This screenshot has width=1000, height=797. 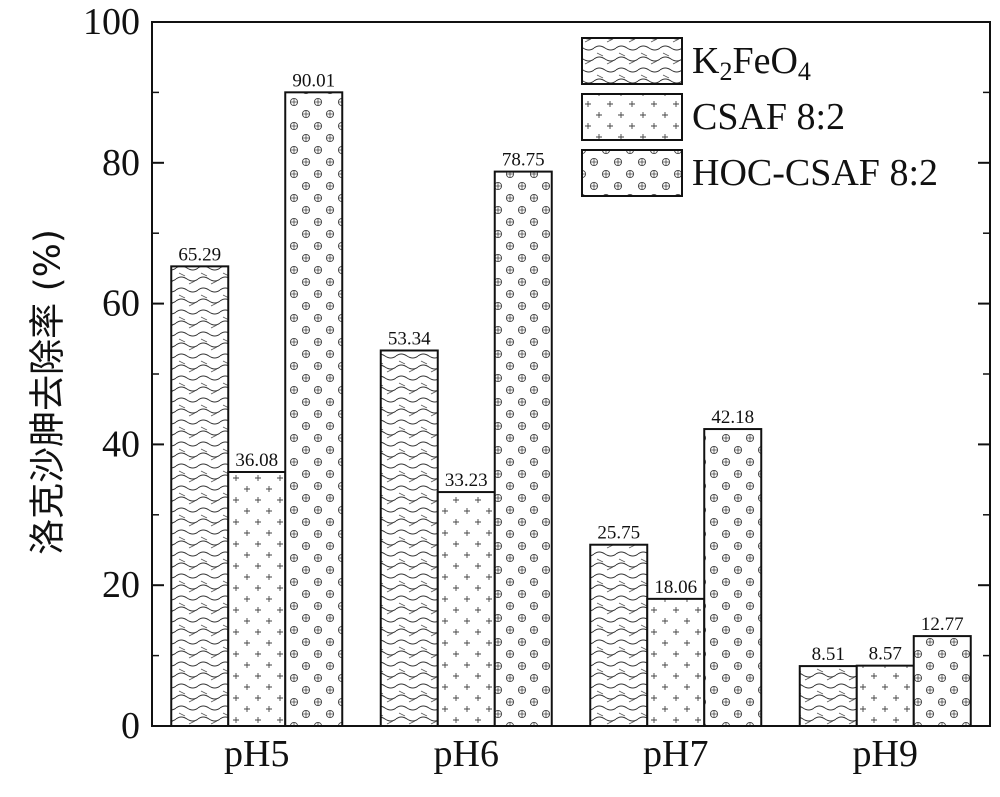 What do you see at coordinates (199, 254) in the screenshot?
I see `data-label: 65.29` at bounding box center [199, 254].